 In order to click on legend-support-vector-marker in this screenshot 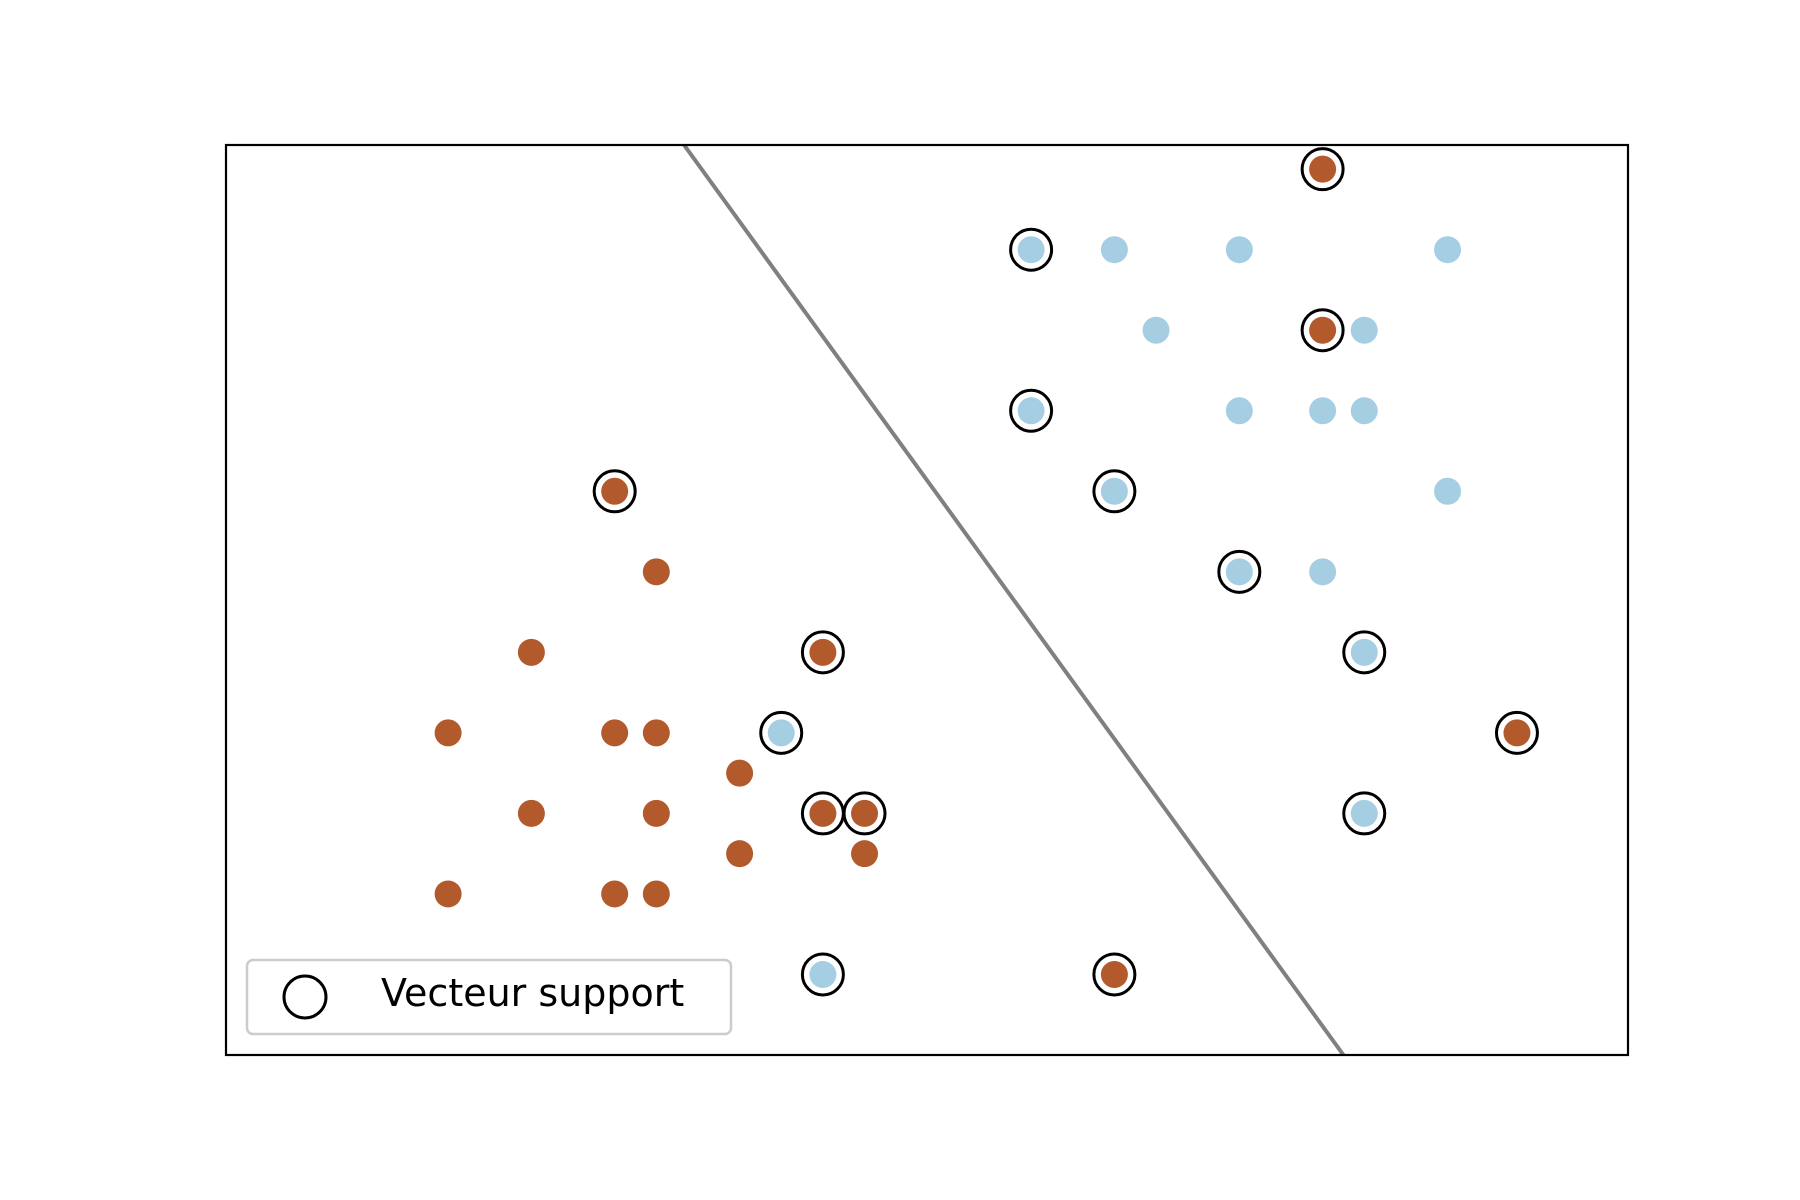, I will do `click(305, 997)`.